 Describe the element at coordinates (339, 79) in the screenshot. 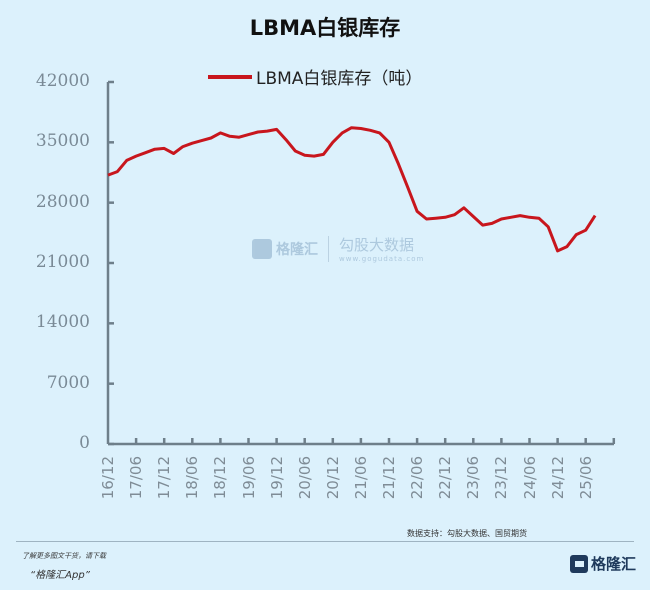

I see `legend-label: LBMA白银库存（吨）` at that location.